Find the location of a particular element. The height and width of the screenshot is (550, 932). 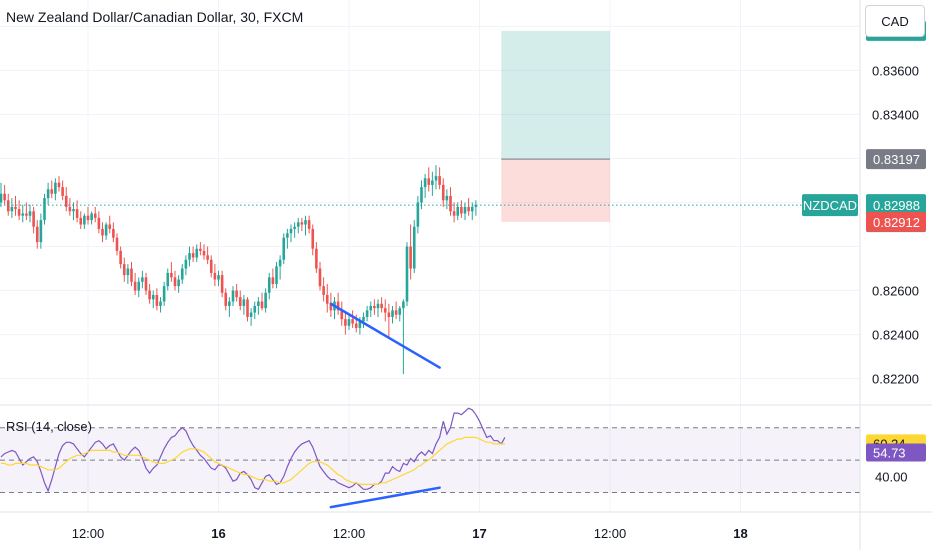

rsi-series is located at coordinates (253, 450).